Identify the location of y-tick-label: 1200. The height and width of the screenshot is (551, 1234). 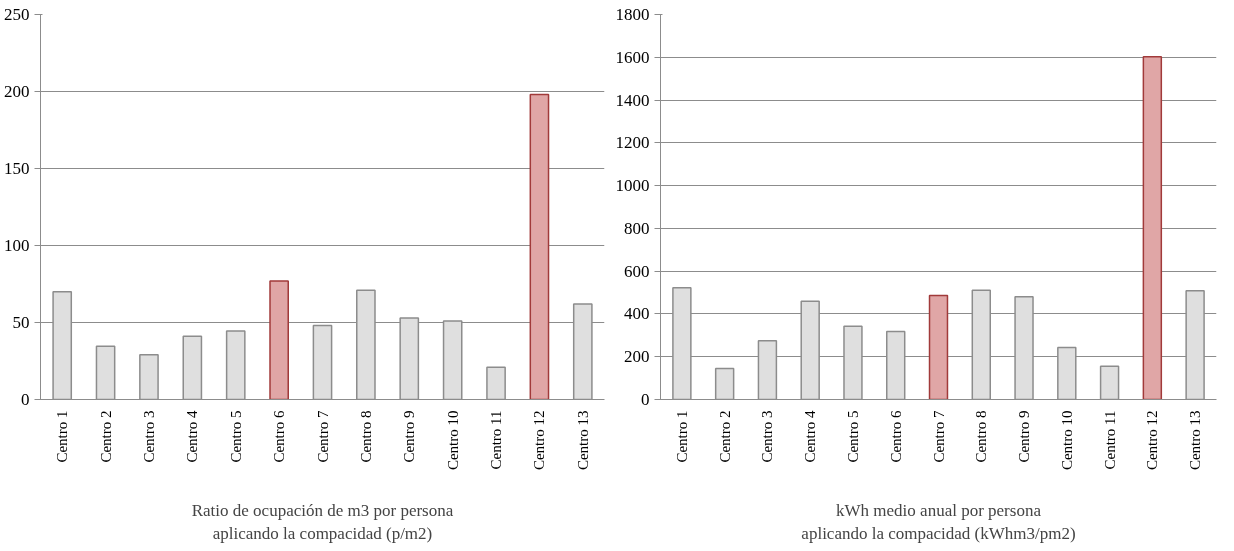
(632, 143).